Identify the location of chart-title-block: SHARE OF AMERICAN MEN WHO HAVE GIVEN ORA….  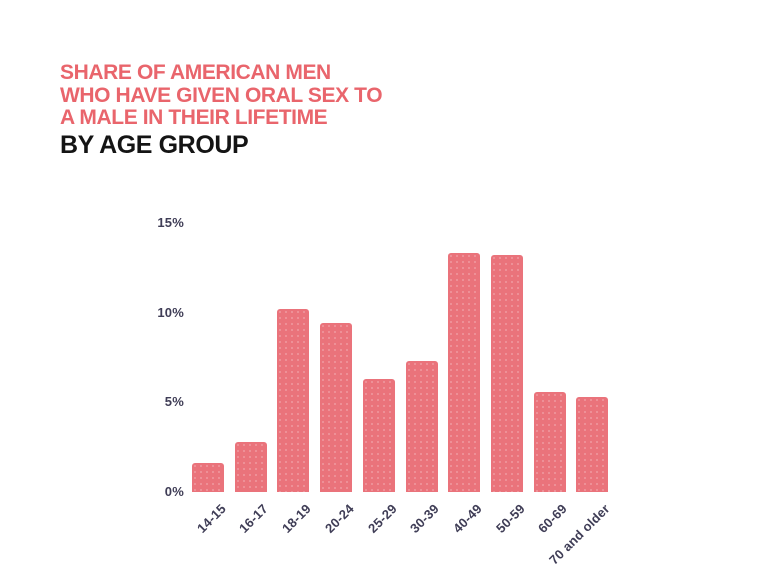
(221, 110).